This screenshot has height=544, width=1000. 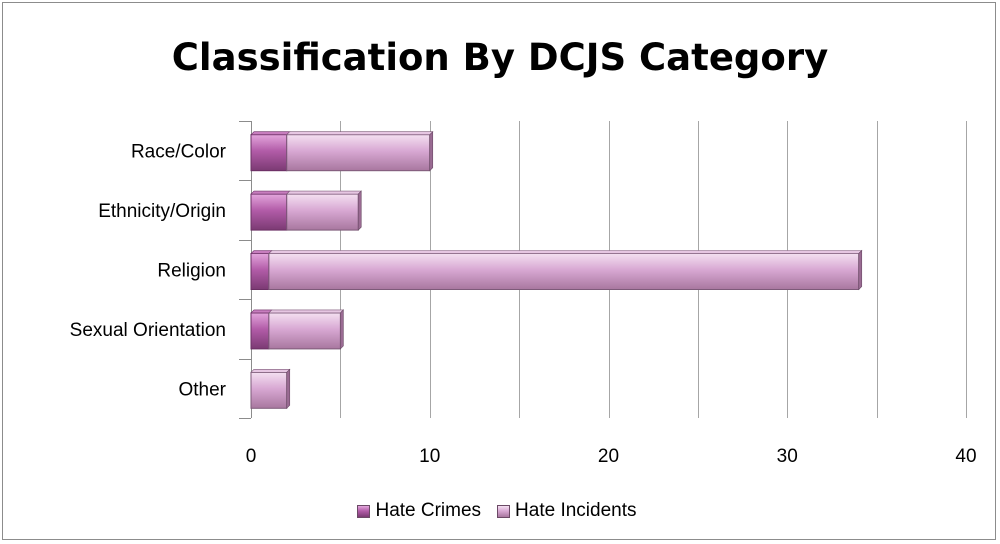 I want to click on bar-hate-incidents-sexual-orientation, so click(x=304, y=331).